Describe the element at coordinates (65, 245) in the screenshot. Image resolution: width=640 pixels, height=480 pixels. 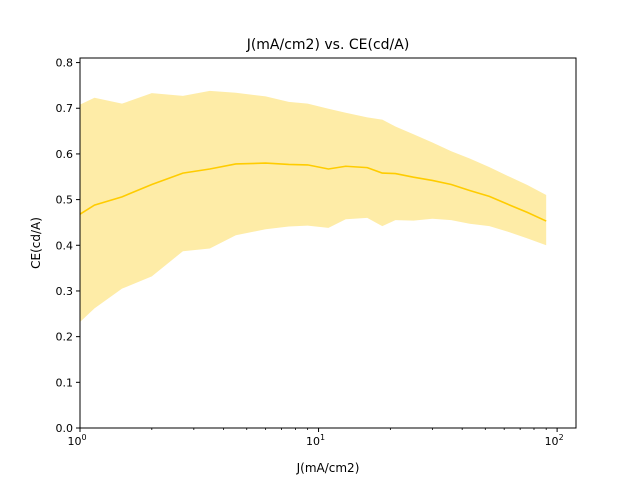
I see `y-tick-label: 0.4` at that location.